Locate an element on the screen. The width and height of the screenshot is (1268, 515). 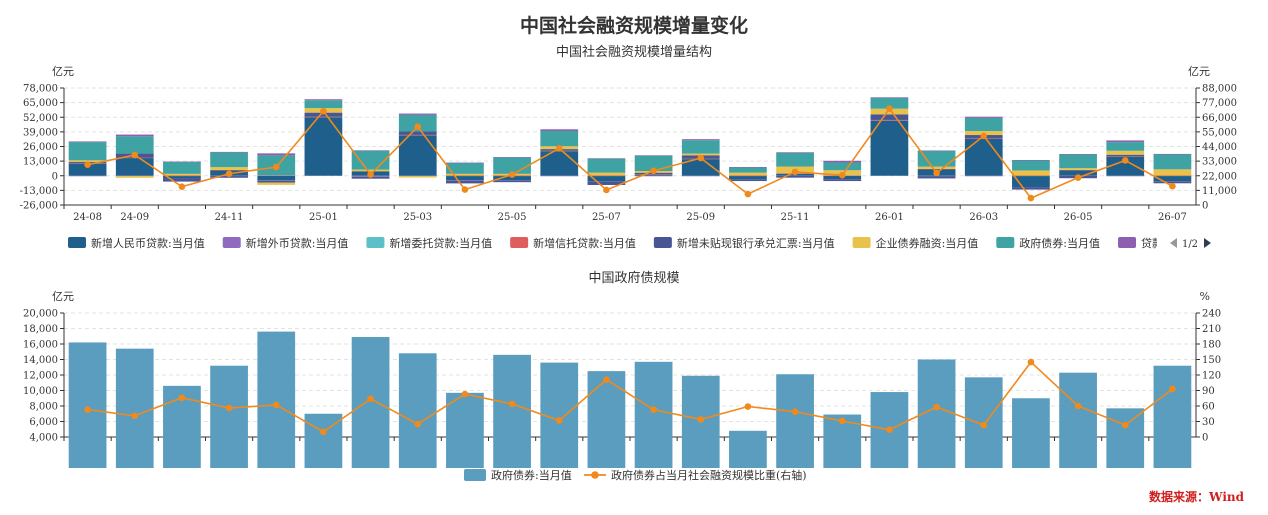
y-tick-label-left: 65,000 is located at coordinates (40, 103).